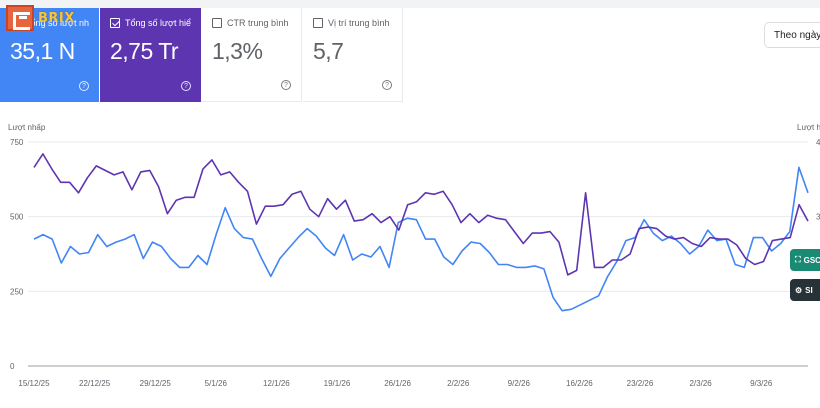  I want to click on brand-logo-text: BRIX, so click(56, 18).